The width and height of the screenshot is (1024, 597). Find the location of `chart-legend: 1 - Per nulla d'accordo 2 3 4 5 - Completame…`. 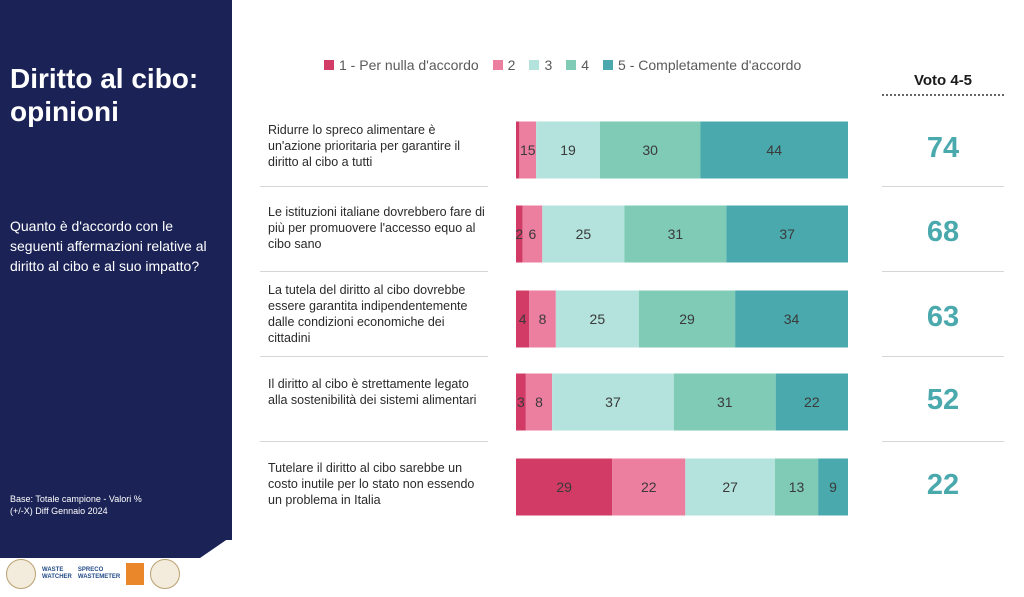

chart-legend: 1 - Per nulla d'accordo 2 3 4 5 - Completame… is located at coordinates (569, 65).